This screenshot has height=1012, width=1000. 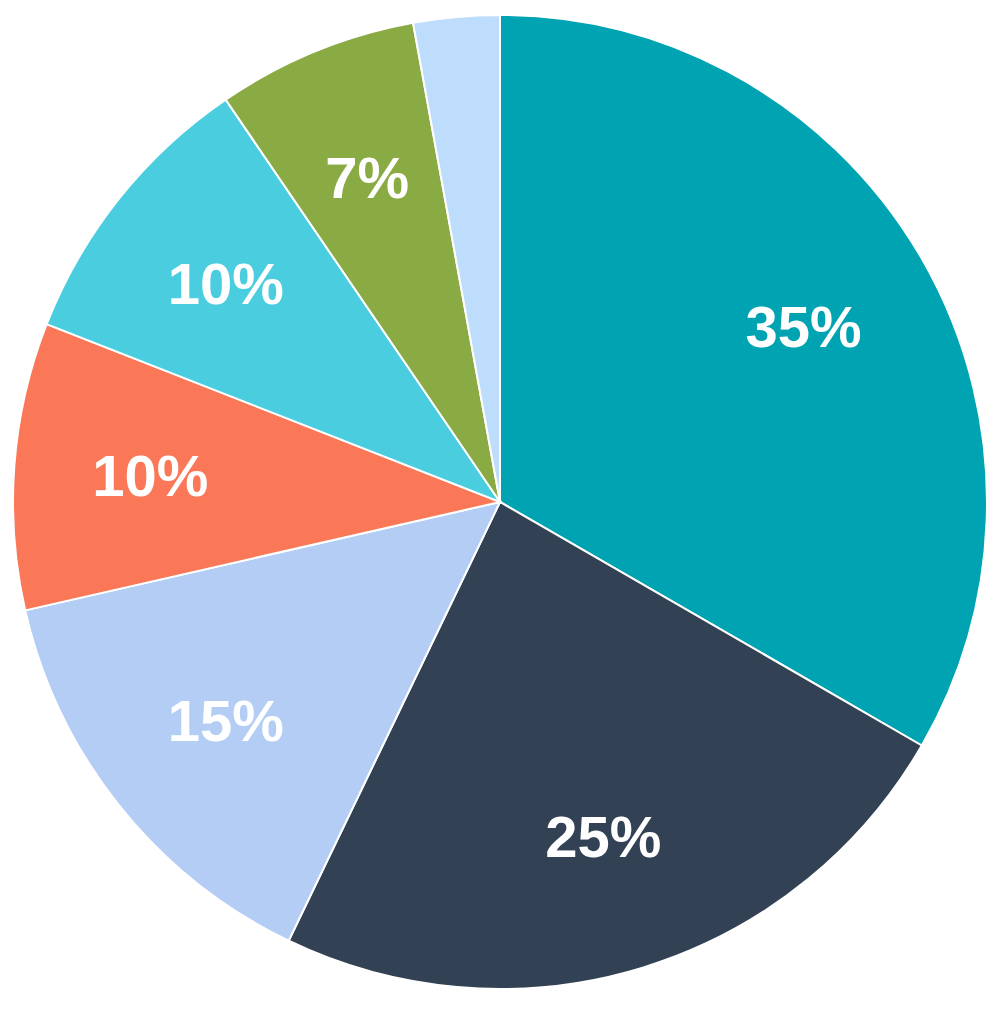 I want to click on data-label: 25%, so click(x=603, y=837).